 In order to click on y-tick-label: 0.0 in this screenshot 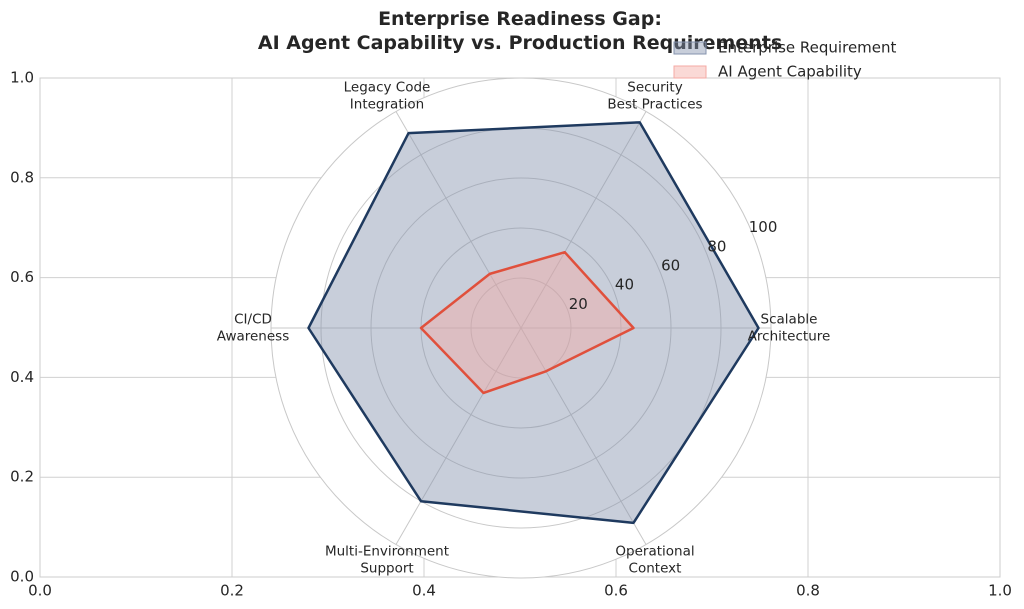, I will do `click(22, 577)`.